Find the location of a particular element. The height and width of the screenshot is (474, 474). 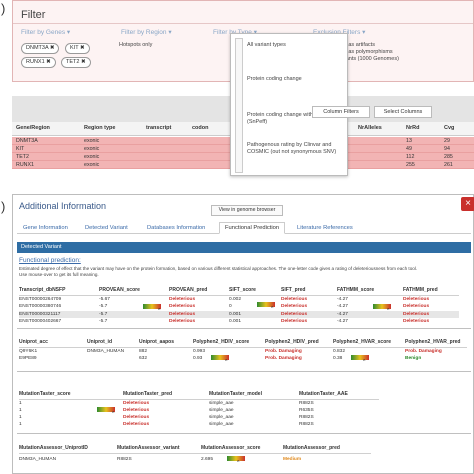

gene-chip-runx1: RUNX1 ✖ is located at coordinates (38, 62).